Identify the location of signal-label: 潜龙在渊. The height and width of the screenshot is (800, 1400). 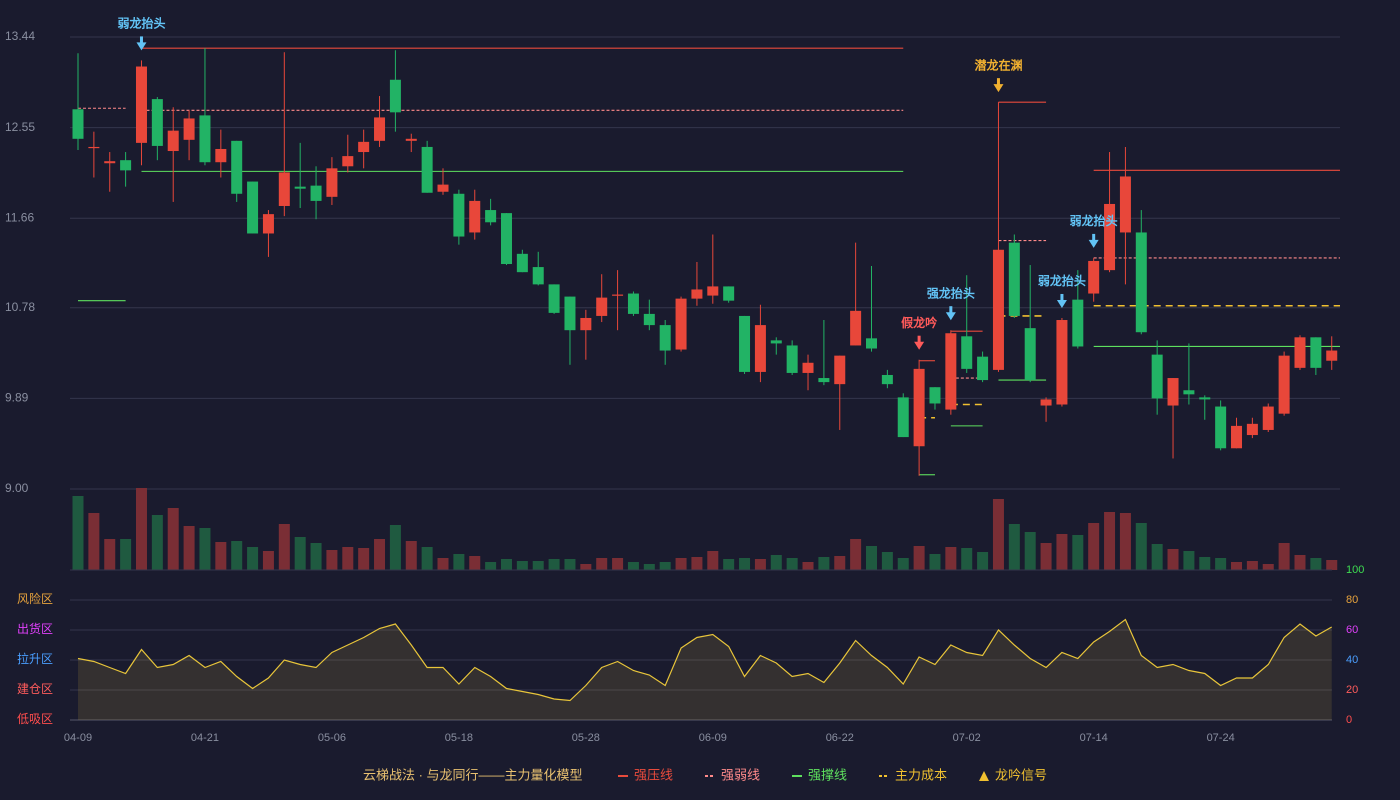
(998, 64).